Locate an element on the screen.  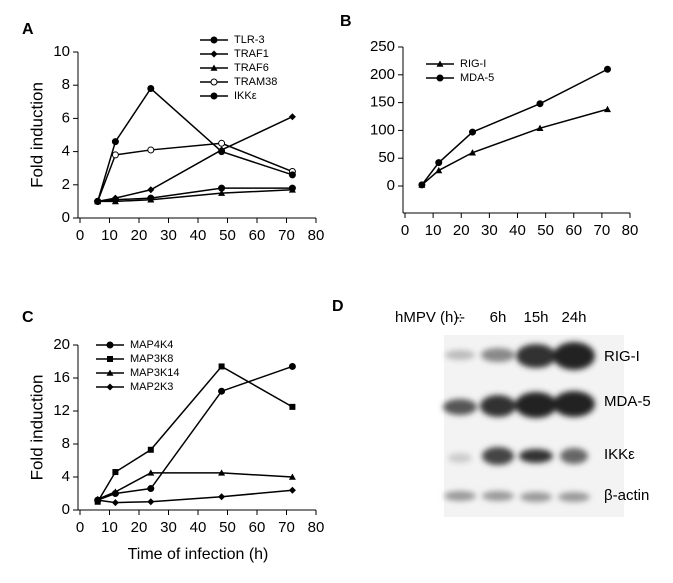
lane-label: -- is located at coordinates (460, 317).